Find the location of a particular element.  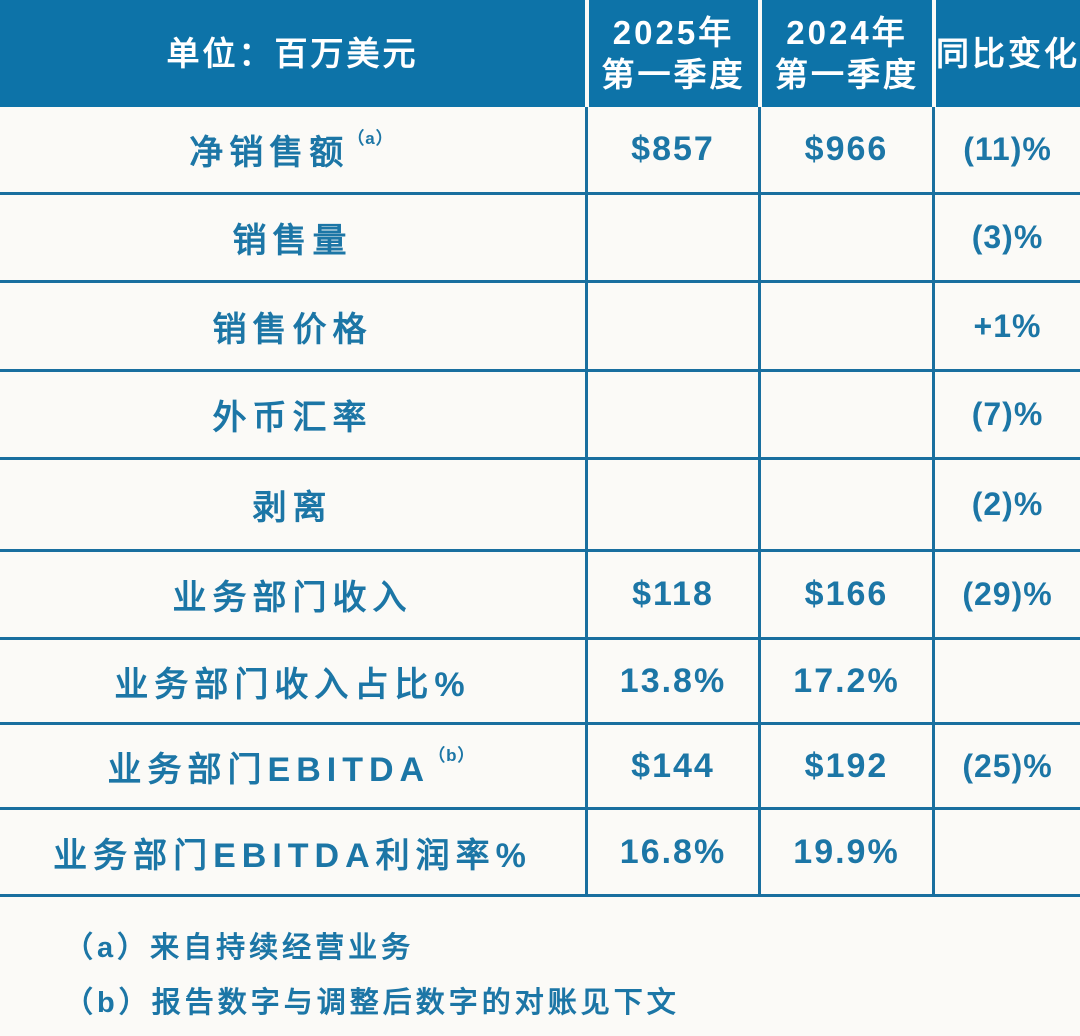

cell-q1-2025: $144 is located at coordinates (671, 766).